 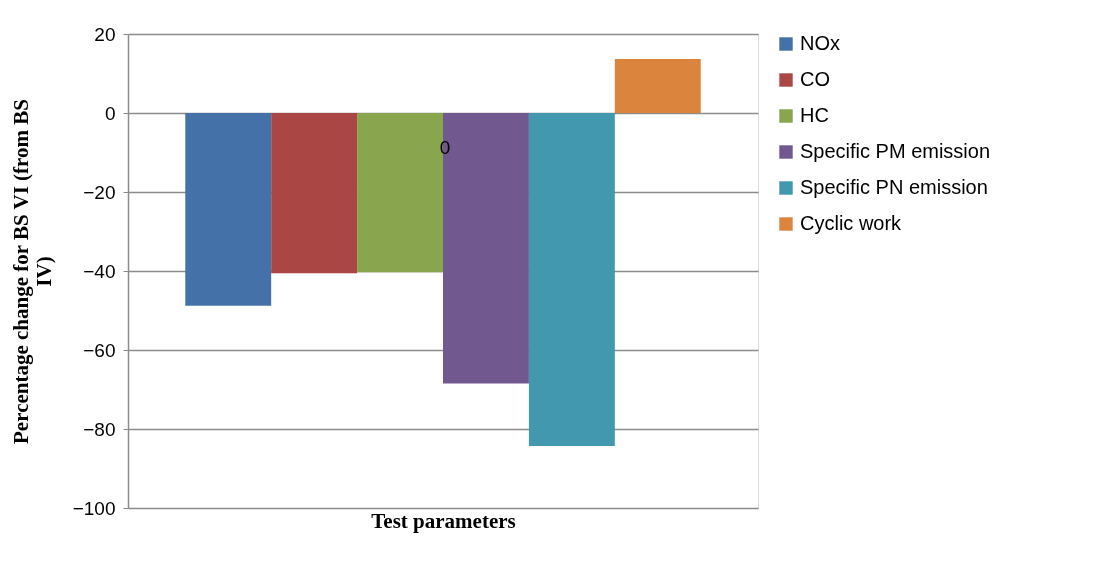 What do you see at coordinates (105, 34) in the screenshot?
I see `y-tick-label: 20` at bounding box center [105, 34].